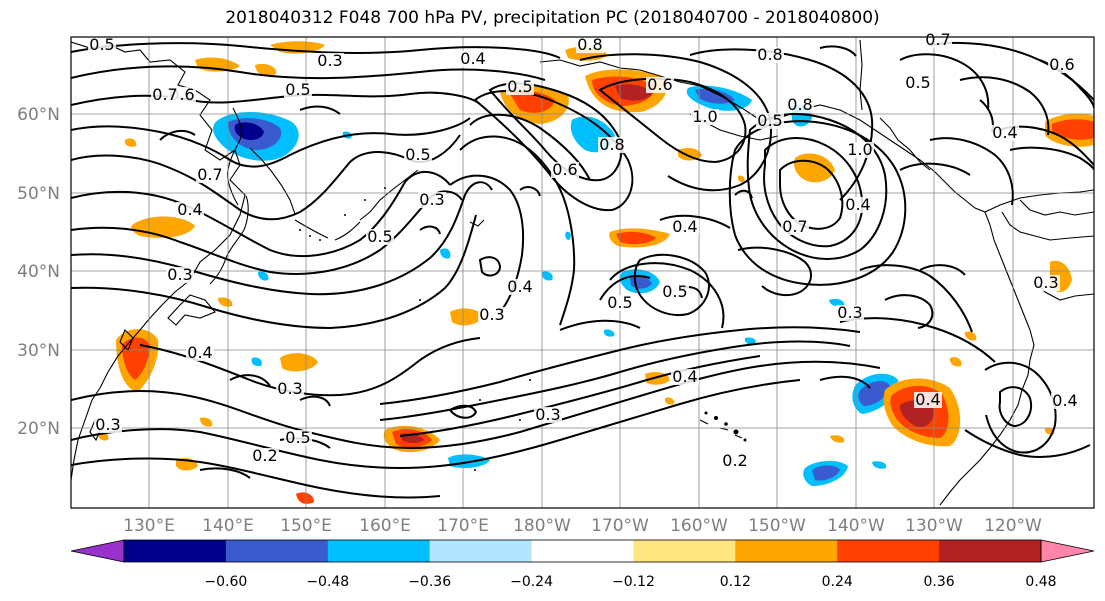 This screenshot has height=601, width=1105. Describe the element at coordinates (149, 526) in the screenshot. I see `longitude-label: 130°E` at that location.